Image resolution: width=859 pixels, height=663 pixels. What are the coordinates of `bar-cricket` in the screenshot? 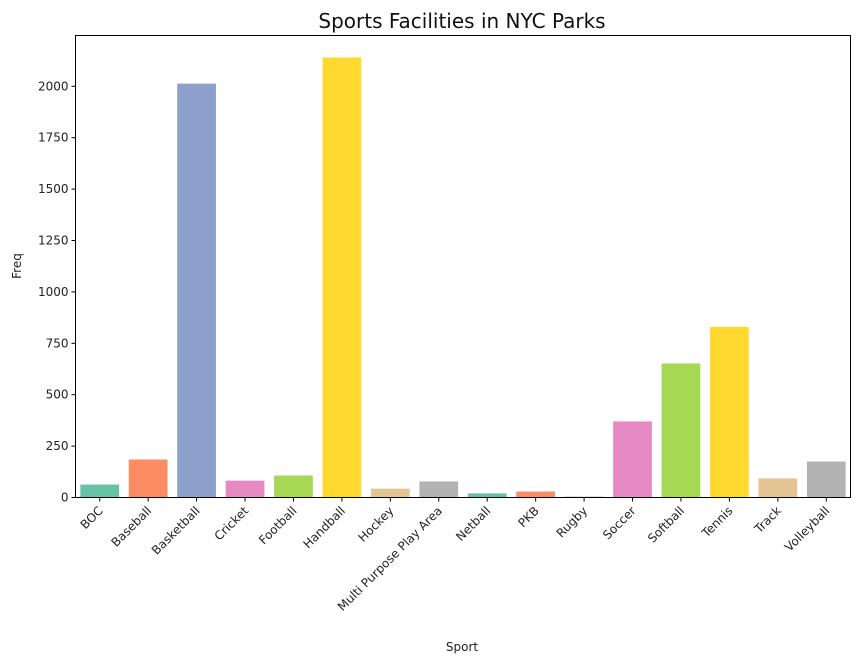 It's located at (245, 489).